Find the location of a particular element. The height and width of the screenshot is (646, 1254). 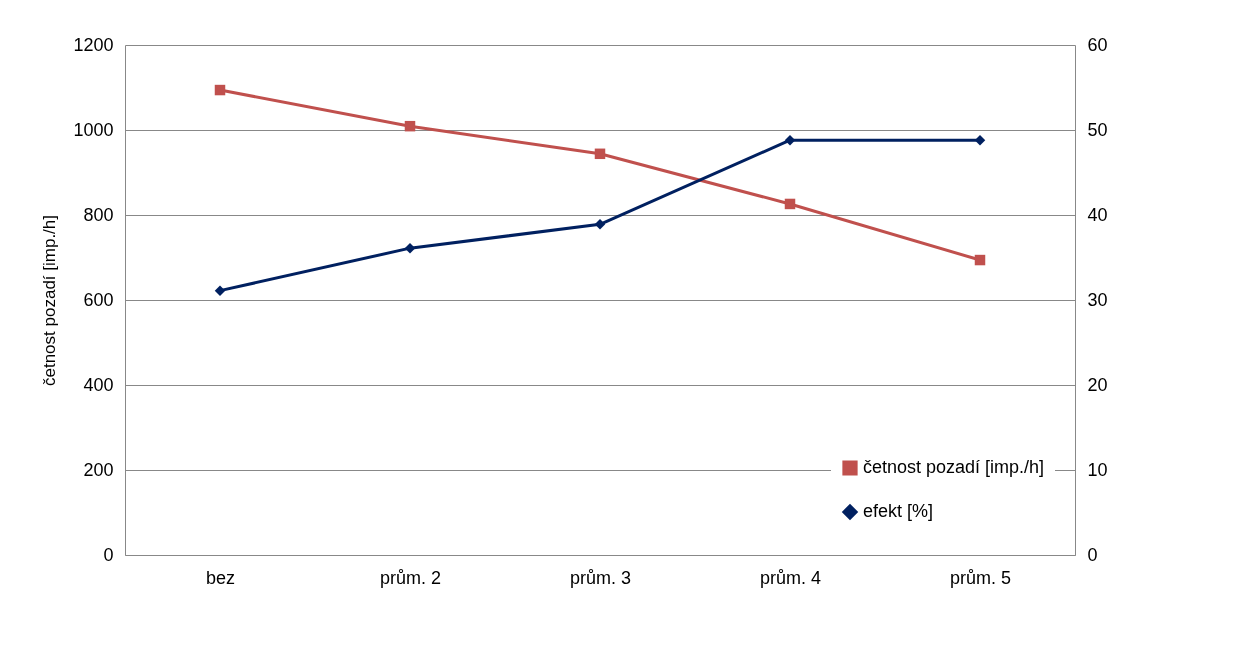

y-tick-label: 200 is located at coordinates (98, 469).